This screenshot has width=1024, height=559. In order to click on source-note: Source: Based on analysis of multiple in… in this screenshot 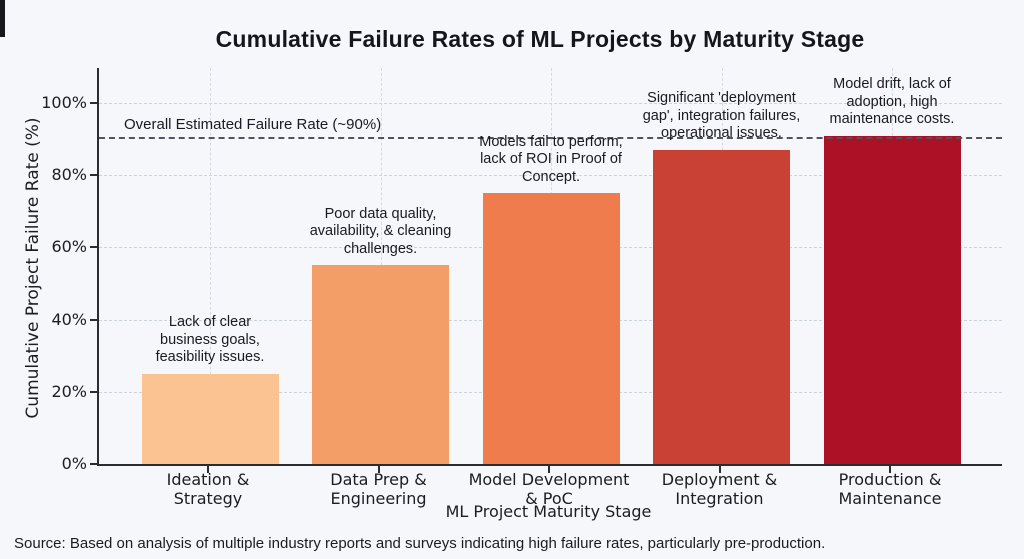, I will do `click(420, 543)`.